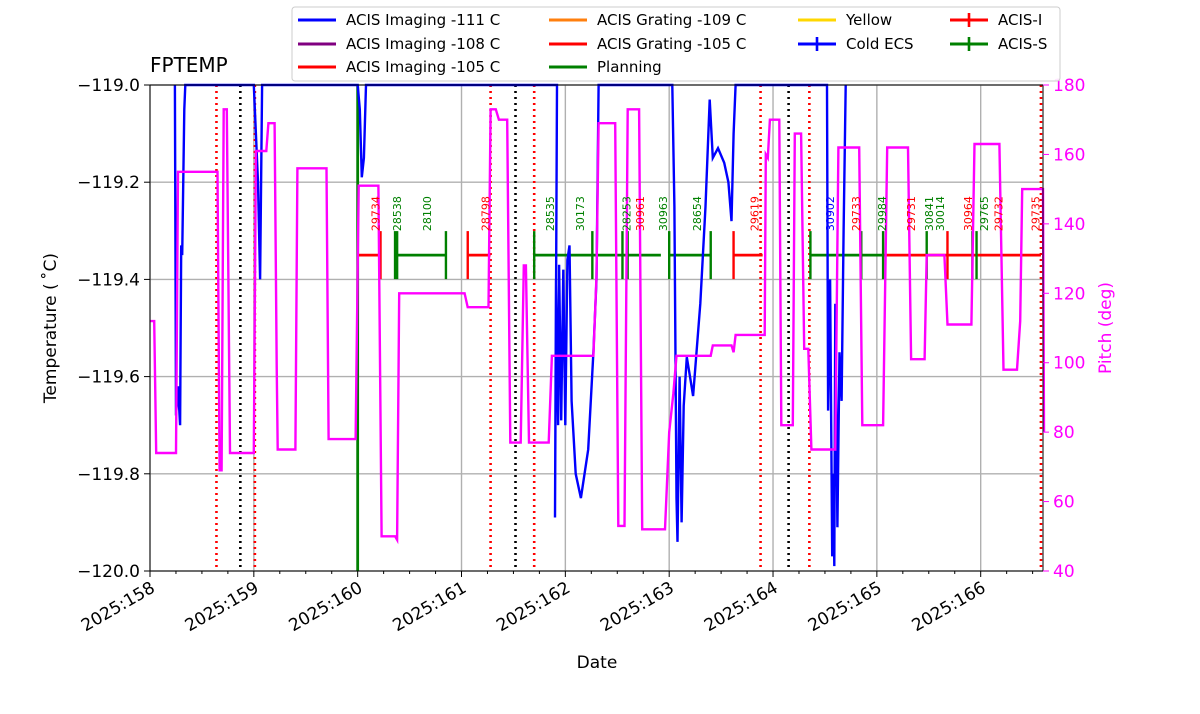 The height and width of the screenshot is (714, 1200). Describe the element at coordinates (108, 378) in the screenshot. I see `y-tick-label: −119.6` at that location.